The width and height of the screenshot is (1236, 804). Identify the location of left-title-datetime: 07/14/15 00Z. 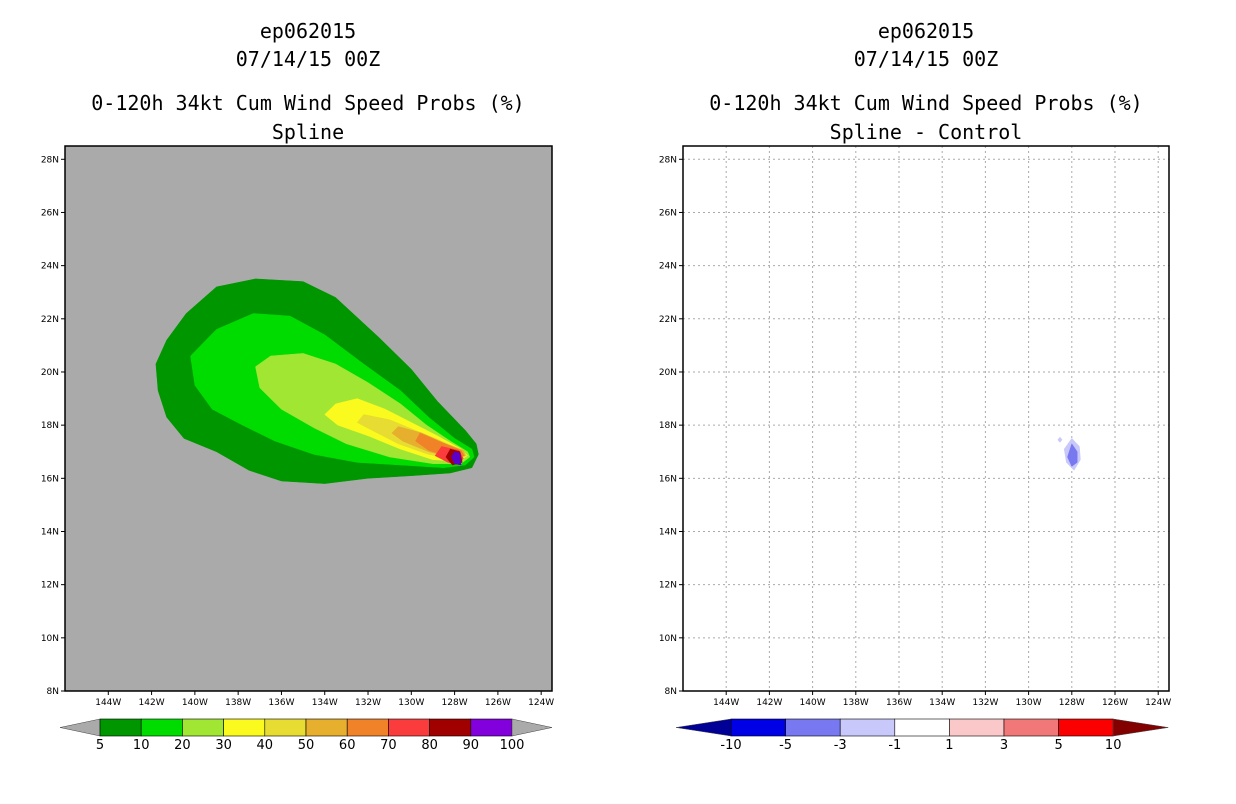
(308, 59).